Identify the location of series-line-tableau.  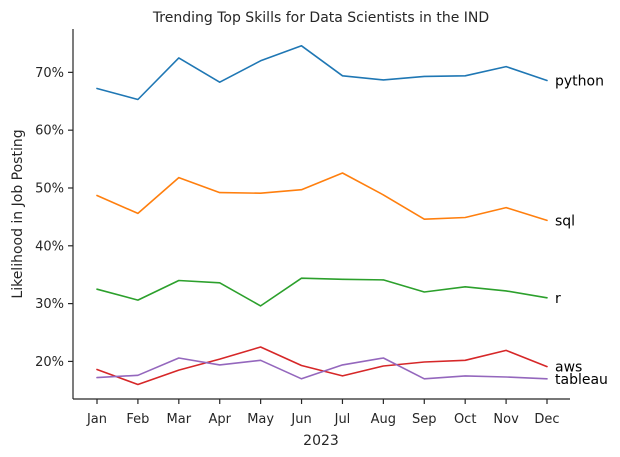
(322, 368).